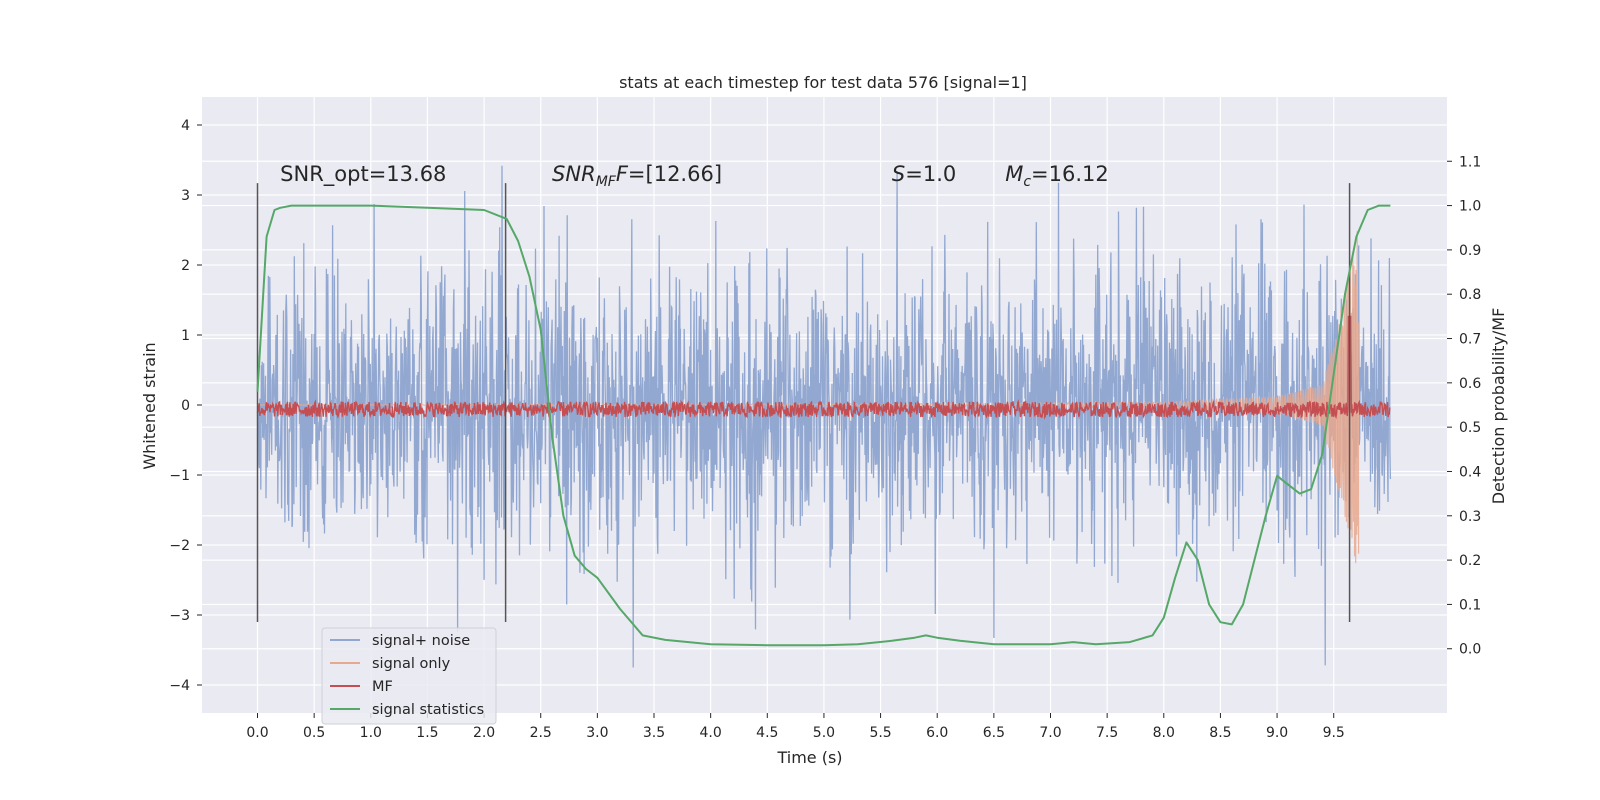  I want to click on x-tick-label: 6.0, so click(937, 733).